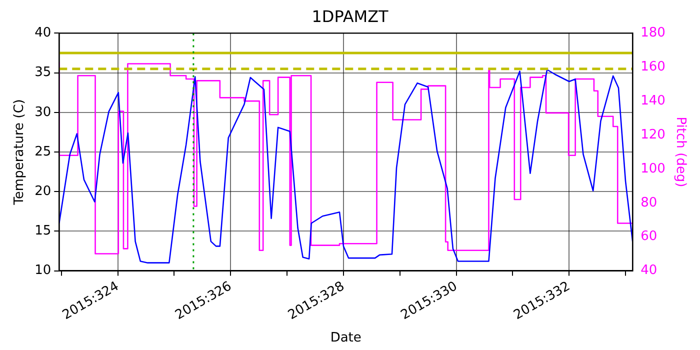 This screenshot has height=350, width=700. I want to click on y2-tick-label: 180, so click(653, 33).